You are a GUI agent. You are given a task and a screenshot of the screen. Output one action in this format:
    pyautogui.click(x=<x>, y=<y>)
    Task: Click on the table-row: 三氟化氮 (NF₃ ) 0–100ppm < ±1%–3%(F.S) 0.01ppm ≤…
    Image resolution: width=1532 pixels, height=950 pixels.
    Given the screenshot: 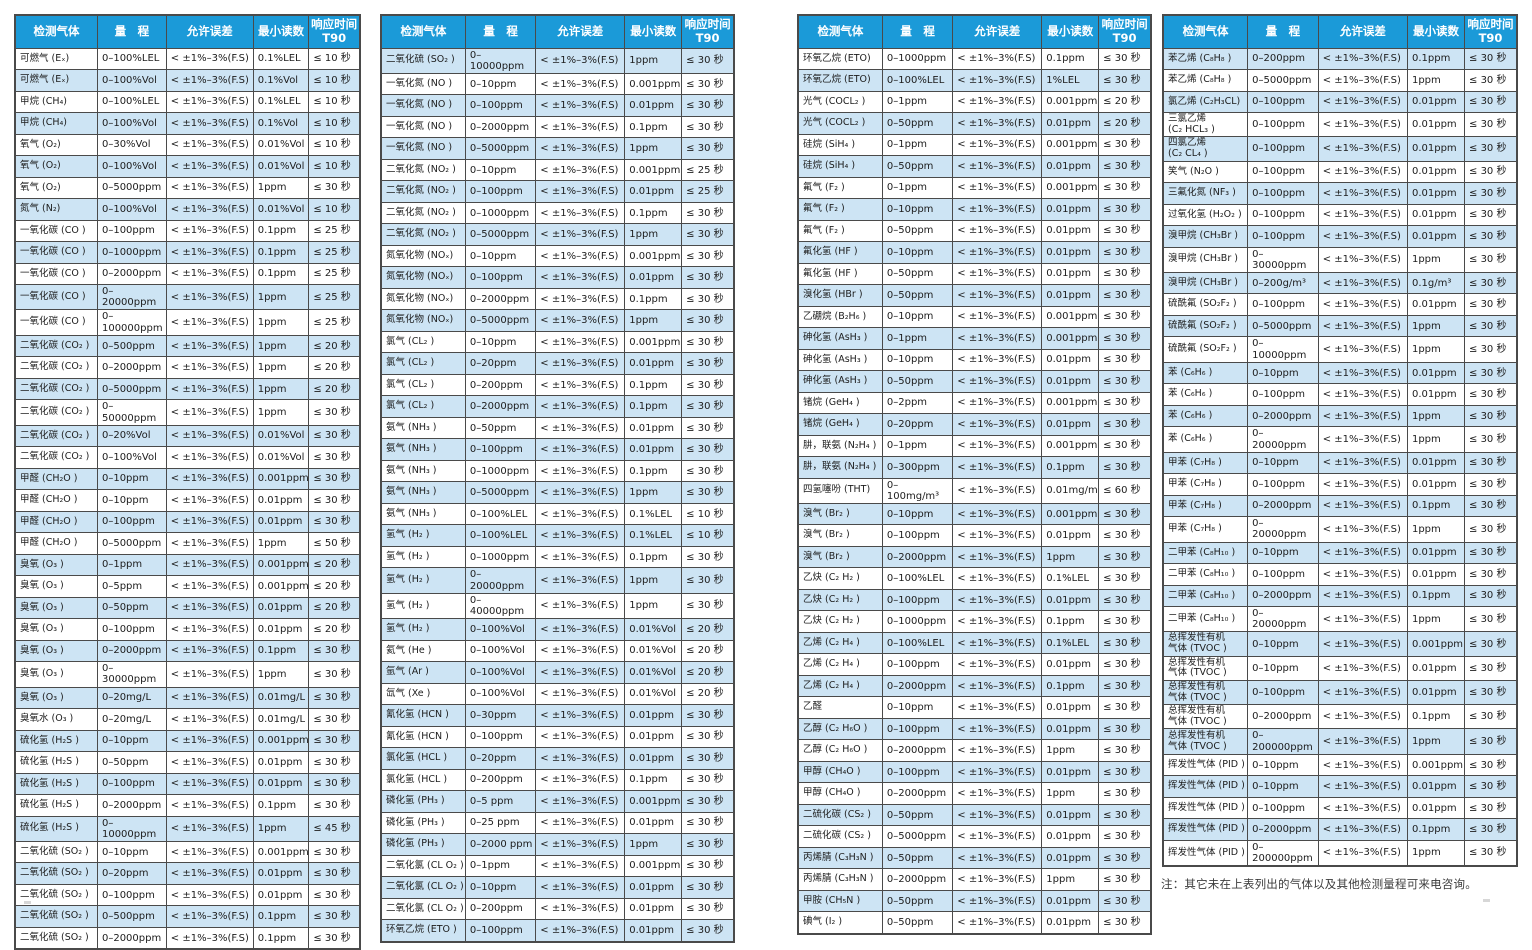 What is the action you would take?
    pyautogui.click(x=1340, y=193)
    